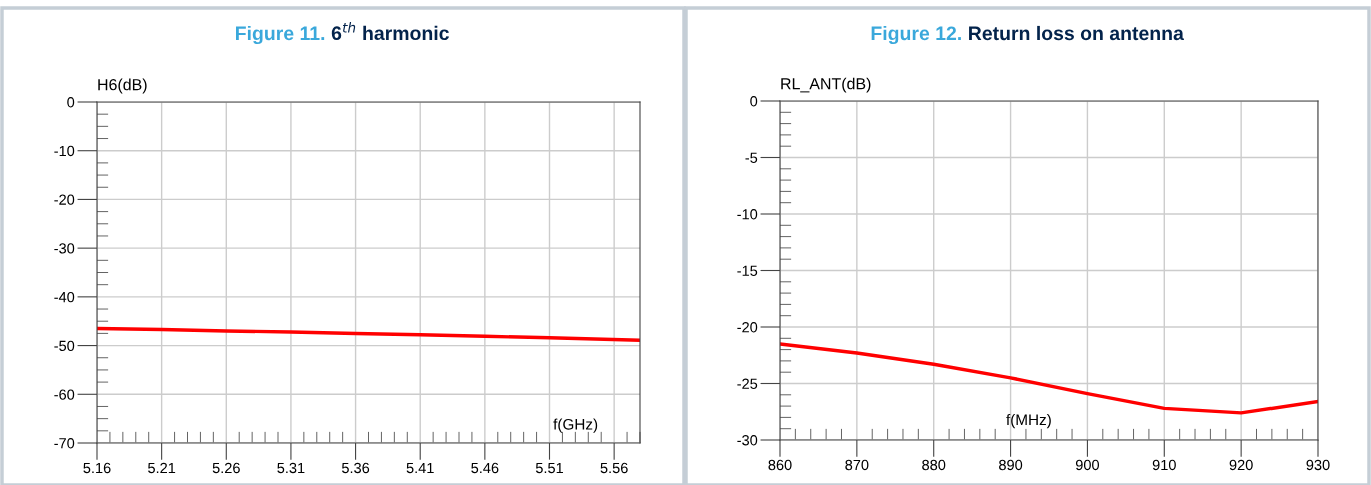 The image size is (1371, 485). I want to click on x-tick-label: 900, so click(1087, 465).